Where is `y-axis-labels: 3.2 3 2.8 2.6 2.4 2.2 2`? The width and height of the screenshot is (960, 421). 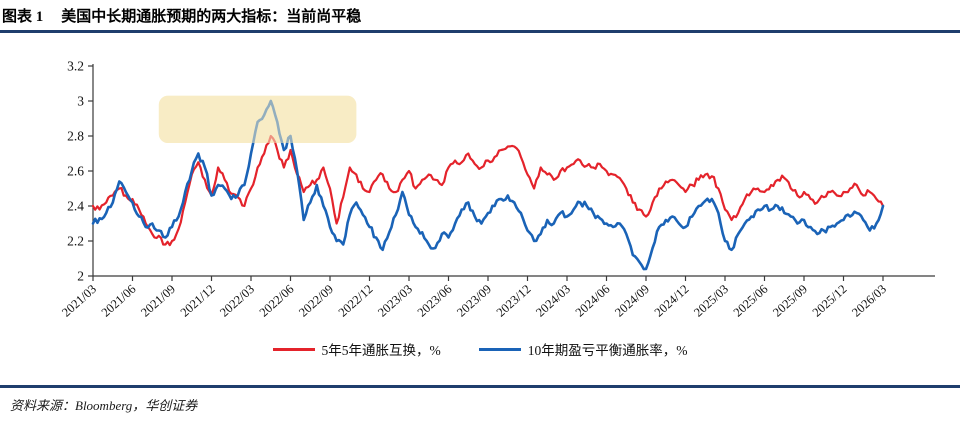
y-axis-labels: 3.2 3 2.8 2.6 2.4 2.2 2 is located at coordinates (75, 171).